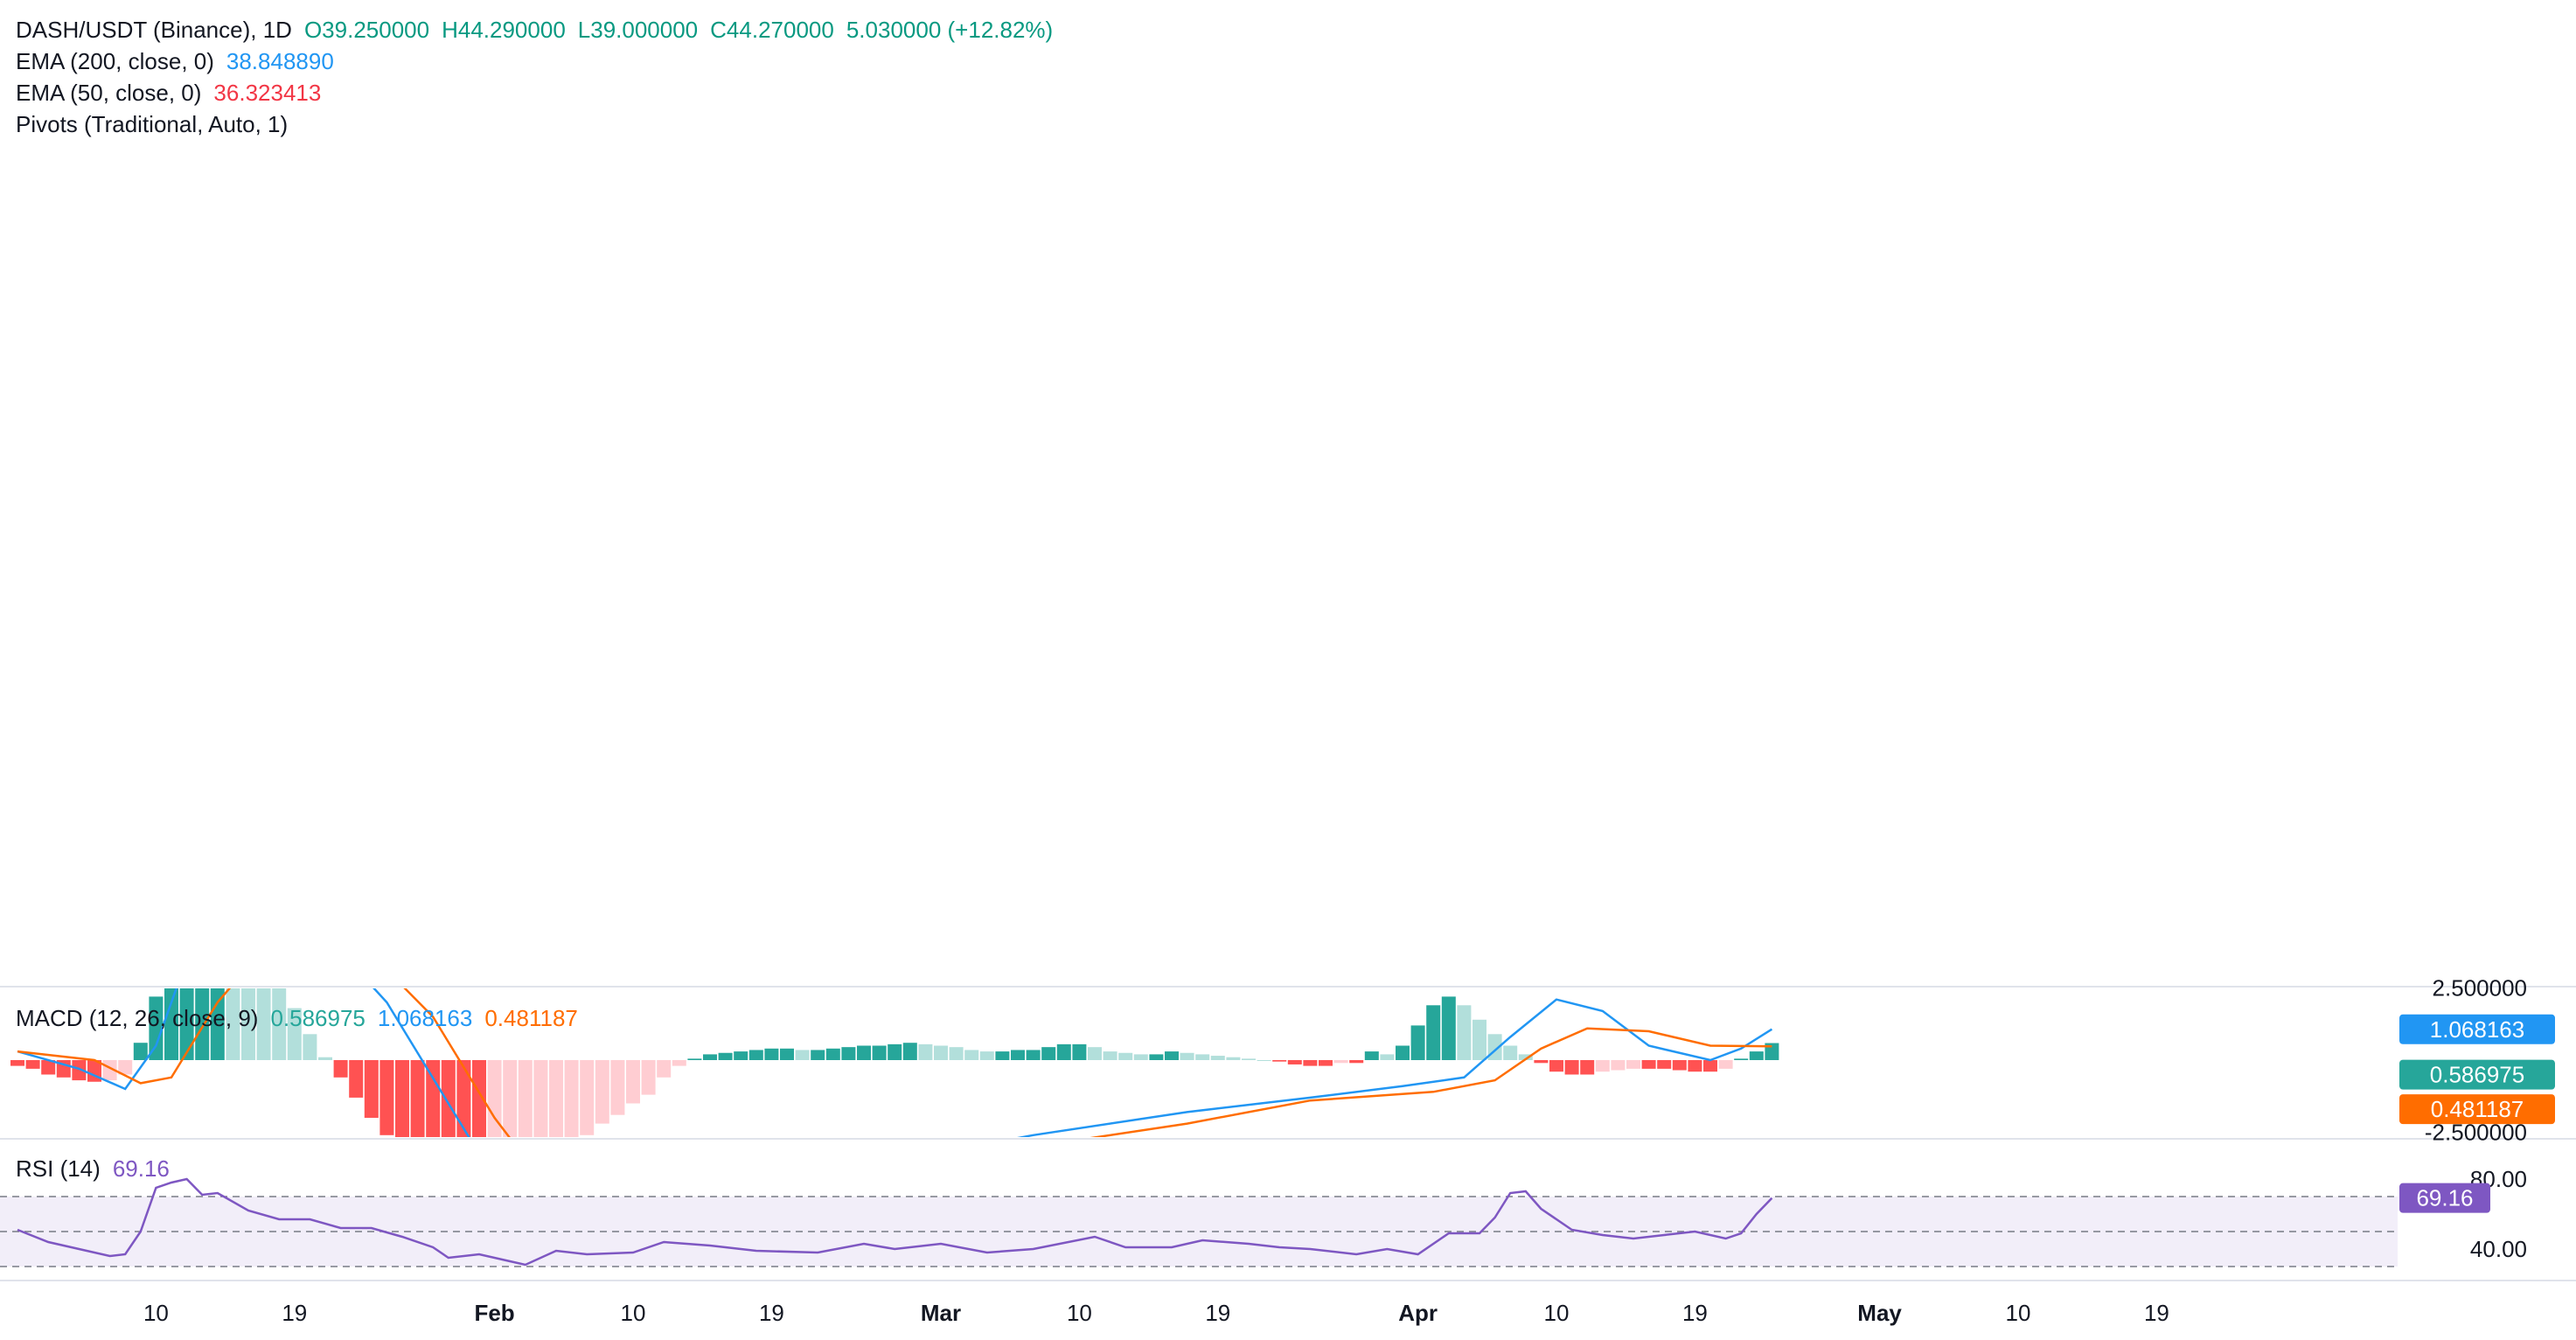  I want to click on symbol-label: DASH/USDT (Binance), 1D, so click(154, 30).